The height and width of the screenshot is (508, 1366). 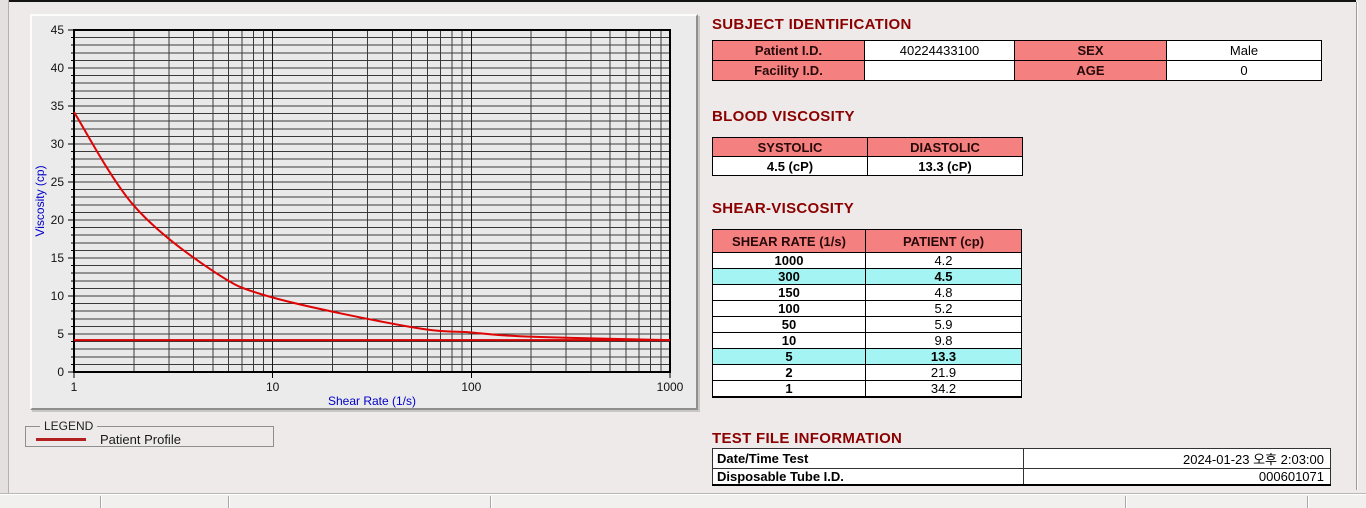 I want to click on svg-text: 1, so click(x=74, y=387).